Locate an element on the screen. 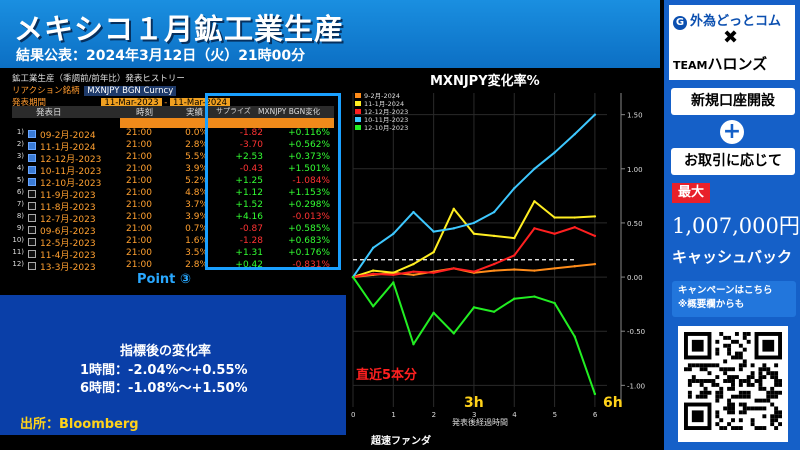 This screenshot has height=450, width=800. campaign-link: キャンペーンはこちら ※概要欄からも is located at coordinates (734, 299).